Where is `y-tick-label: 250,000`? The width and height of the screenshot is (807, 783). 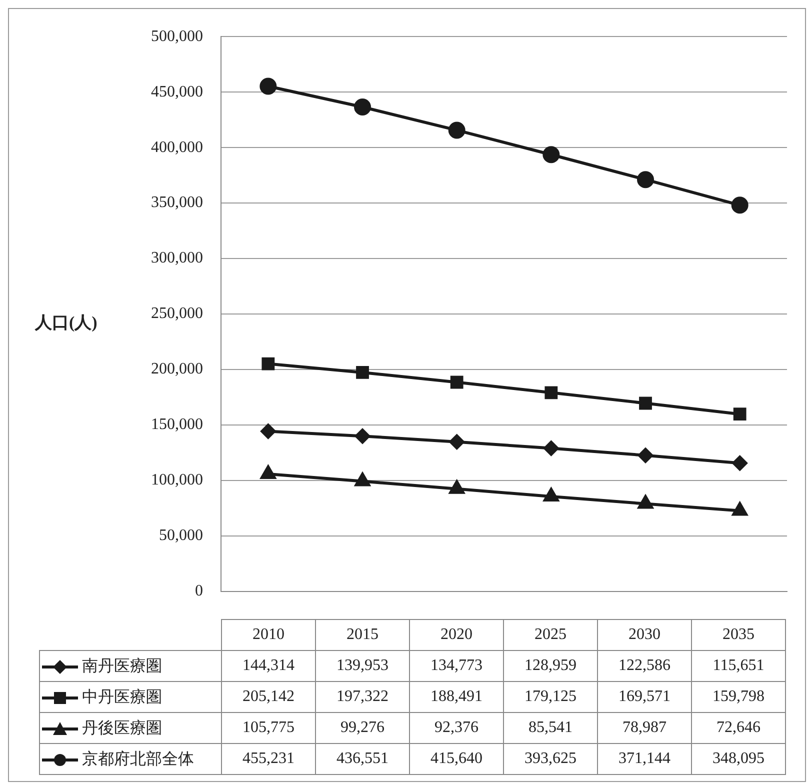 y-tick-label: 250,000 is located at coordinates (177, 313).